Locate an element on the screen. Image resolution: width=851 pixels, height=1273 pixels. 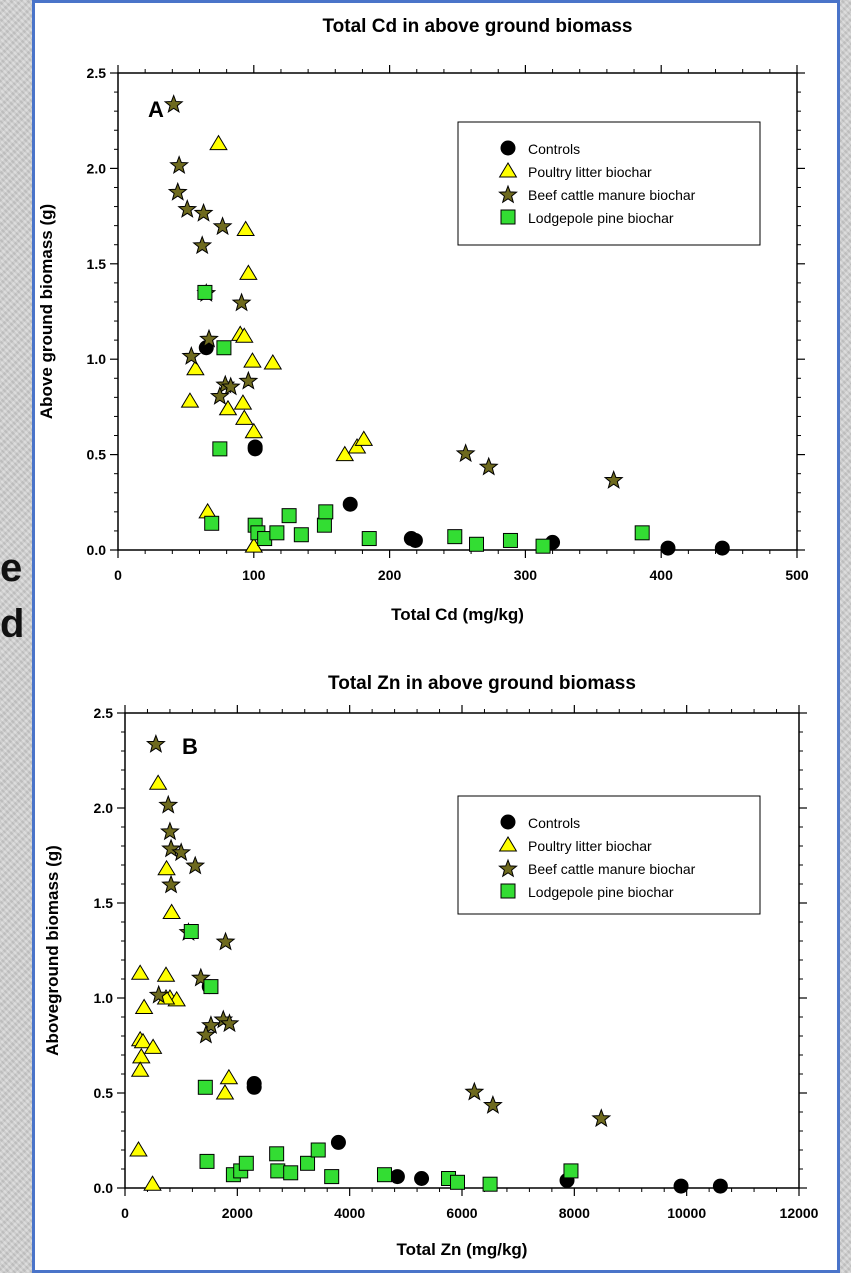
x-tick-label: 500 is located at coordinates (797, 575).